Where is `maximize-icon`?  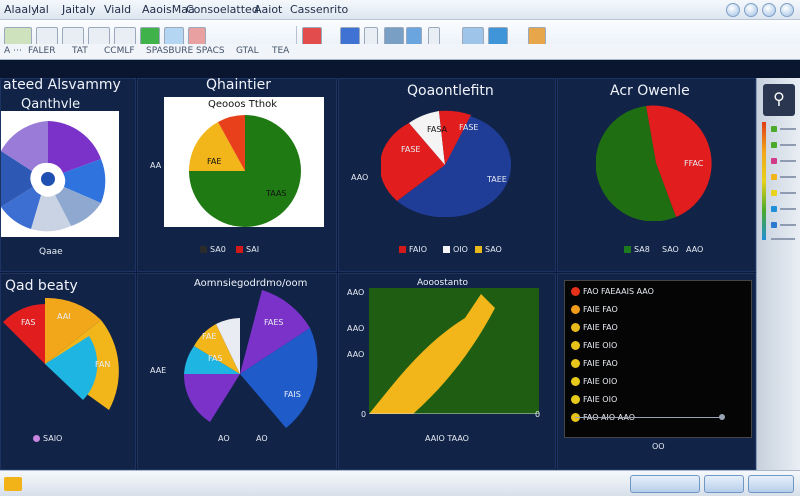 maximize-icon is located at coordinates (751, 10).